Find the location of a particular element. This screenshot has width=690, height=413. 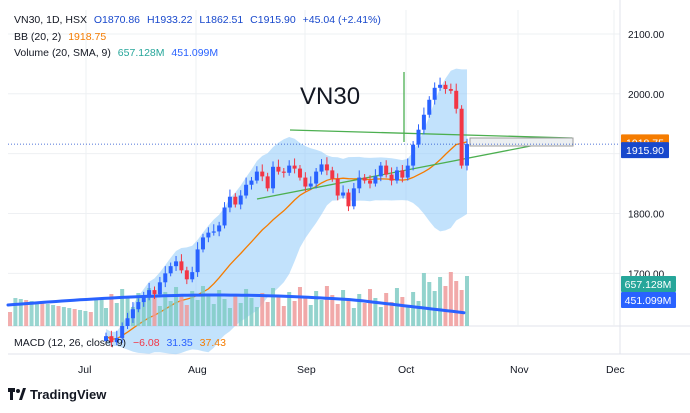

x-tick-label: Sep is located at coordinates (306, 370).